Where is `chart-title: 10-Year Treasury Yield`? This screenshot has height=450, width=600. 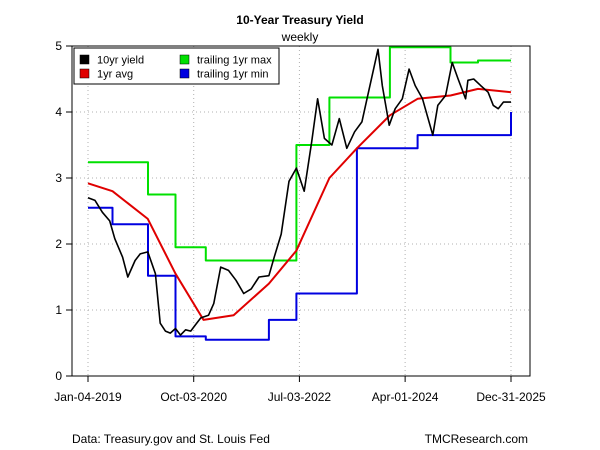 chart-title: 10-Year Treasury Yield is located at coordinates (299, 20).